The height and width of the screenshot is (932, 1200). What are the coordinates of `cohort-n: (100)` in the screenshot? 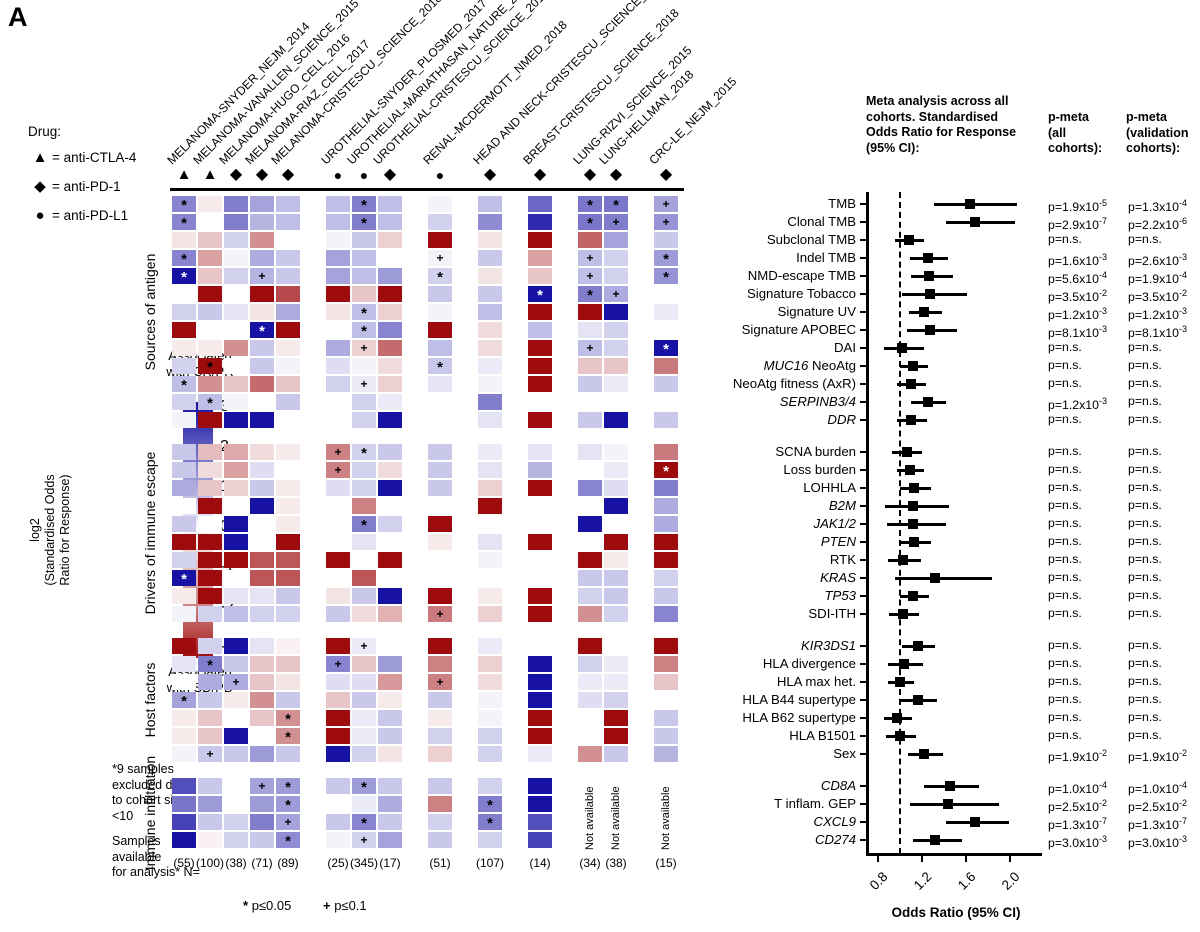 It's located at (209, 863).